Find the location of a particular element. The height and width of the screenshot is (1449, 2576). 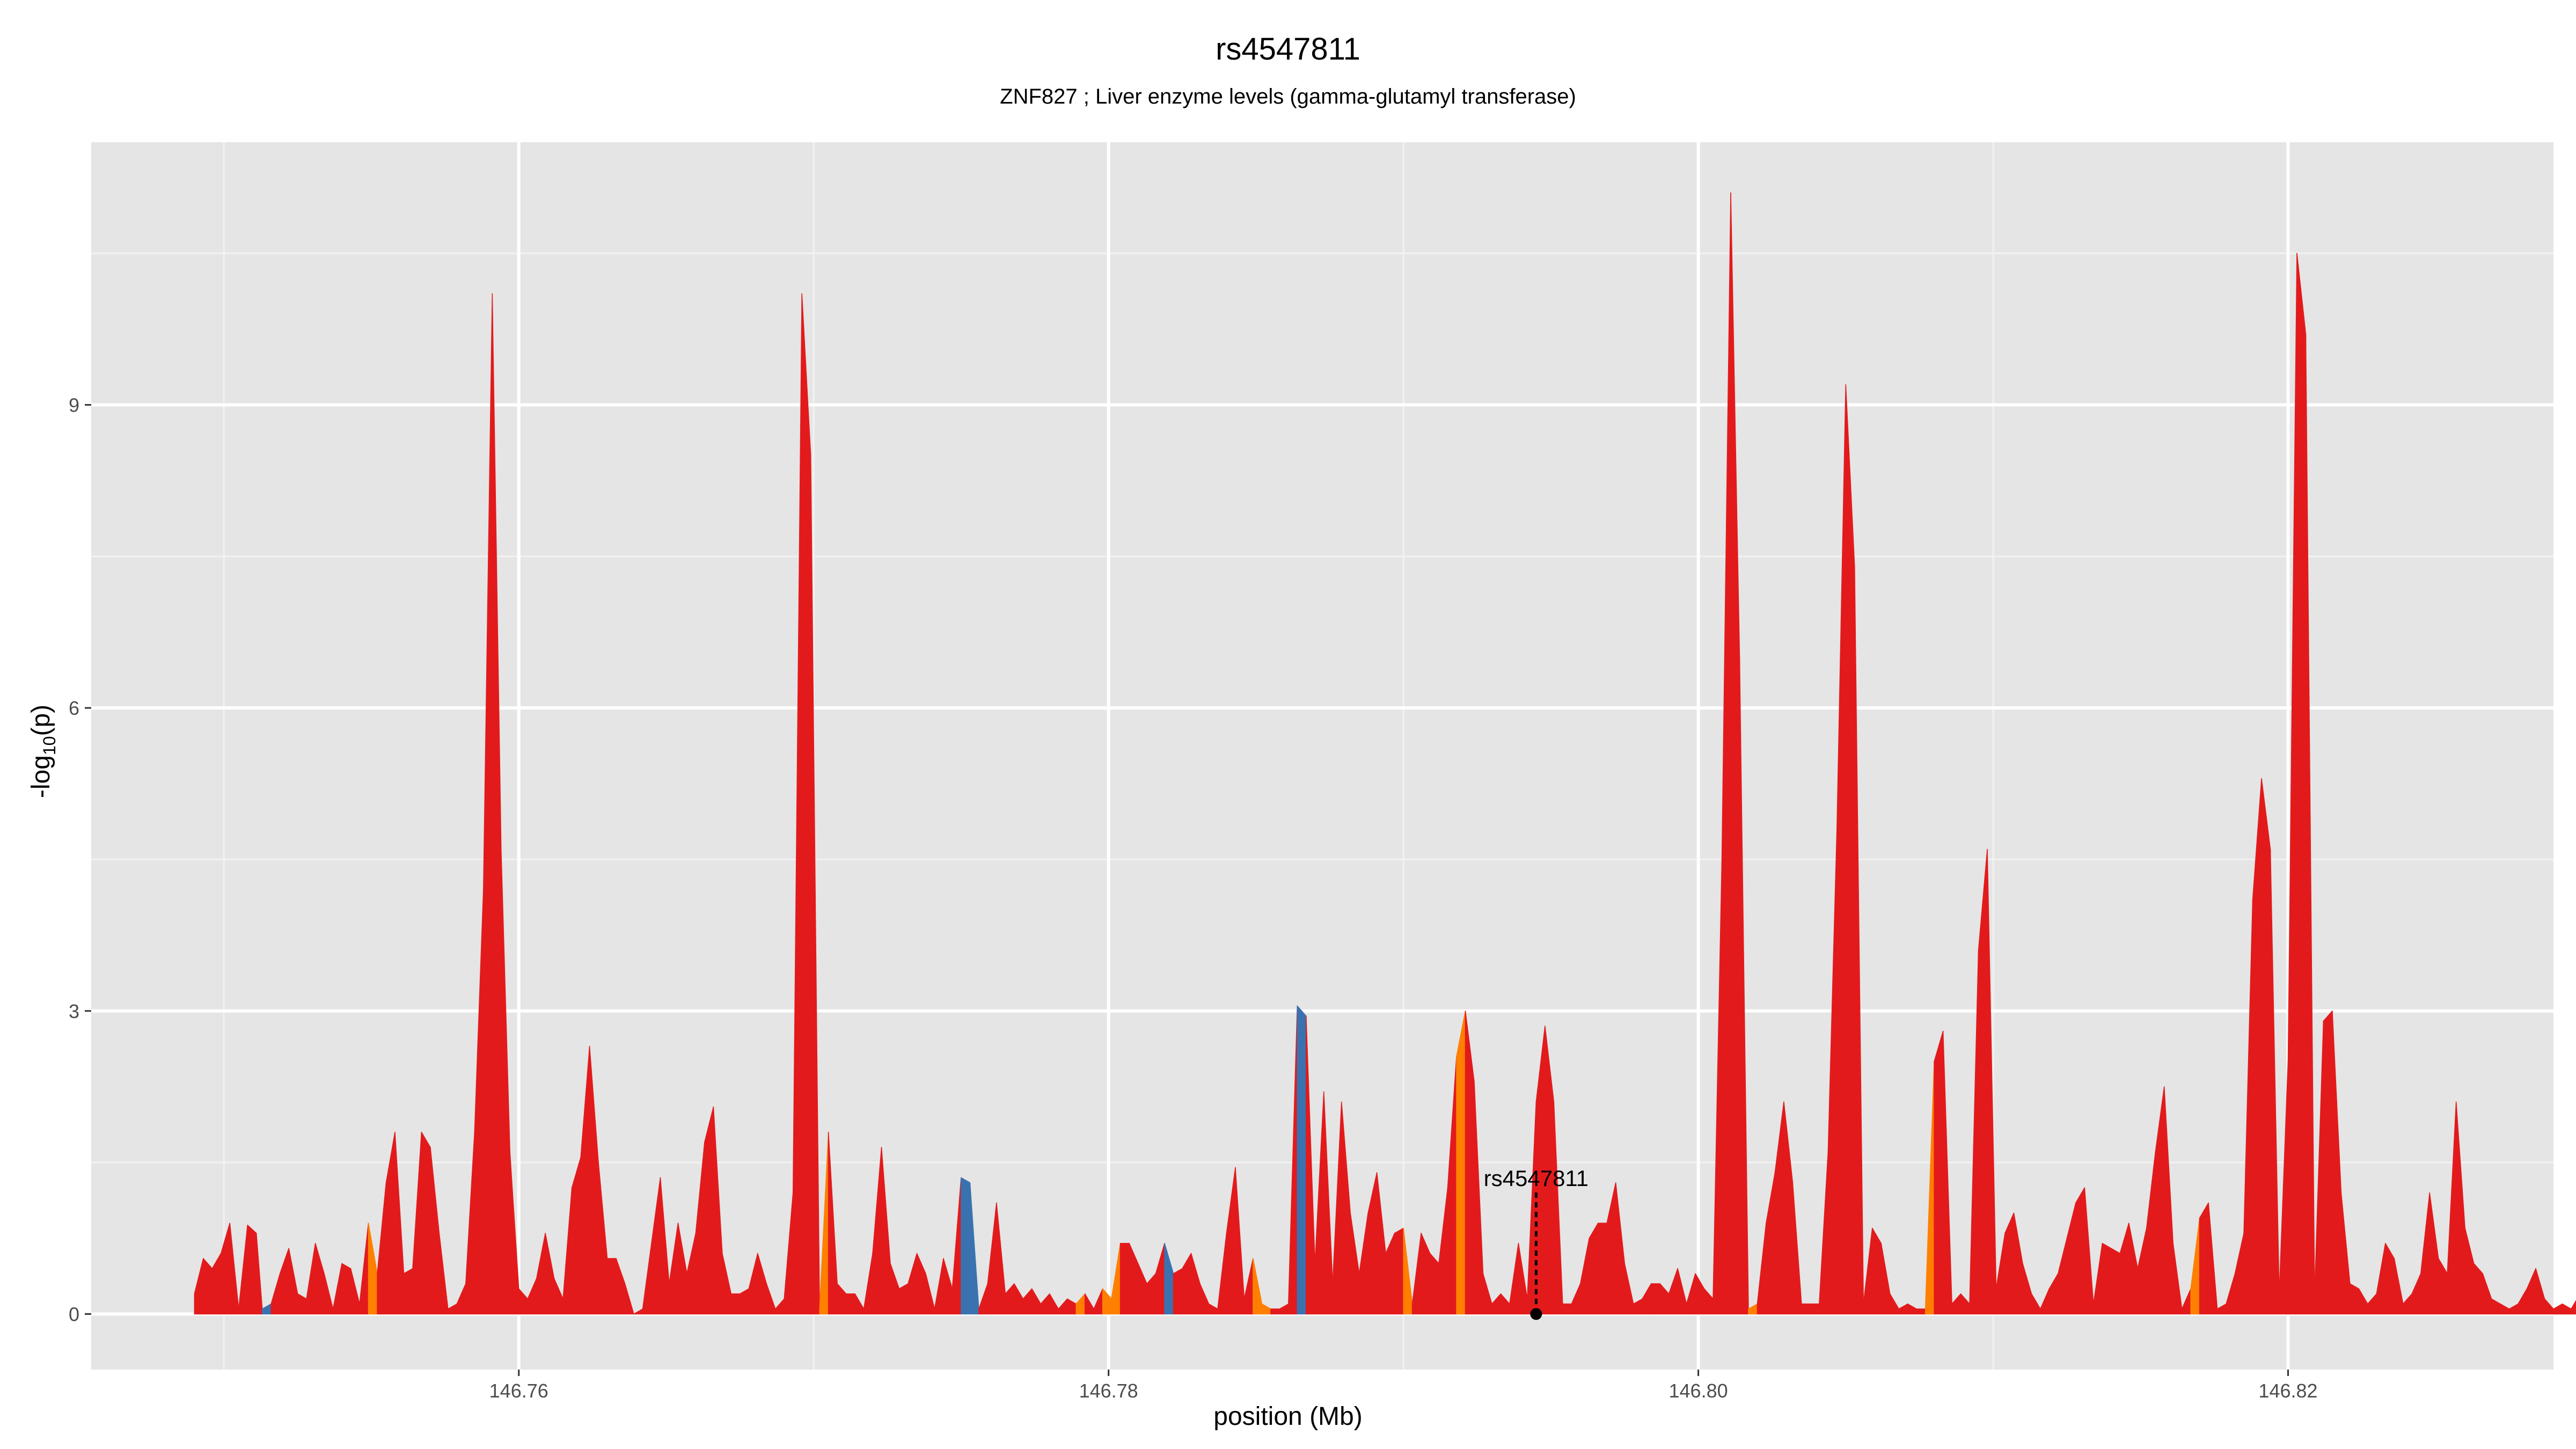

y-tick-label: 3 is located at coordinates (74, 1011).